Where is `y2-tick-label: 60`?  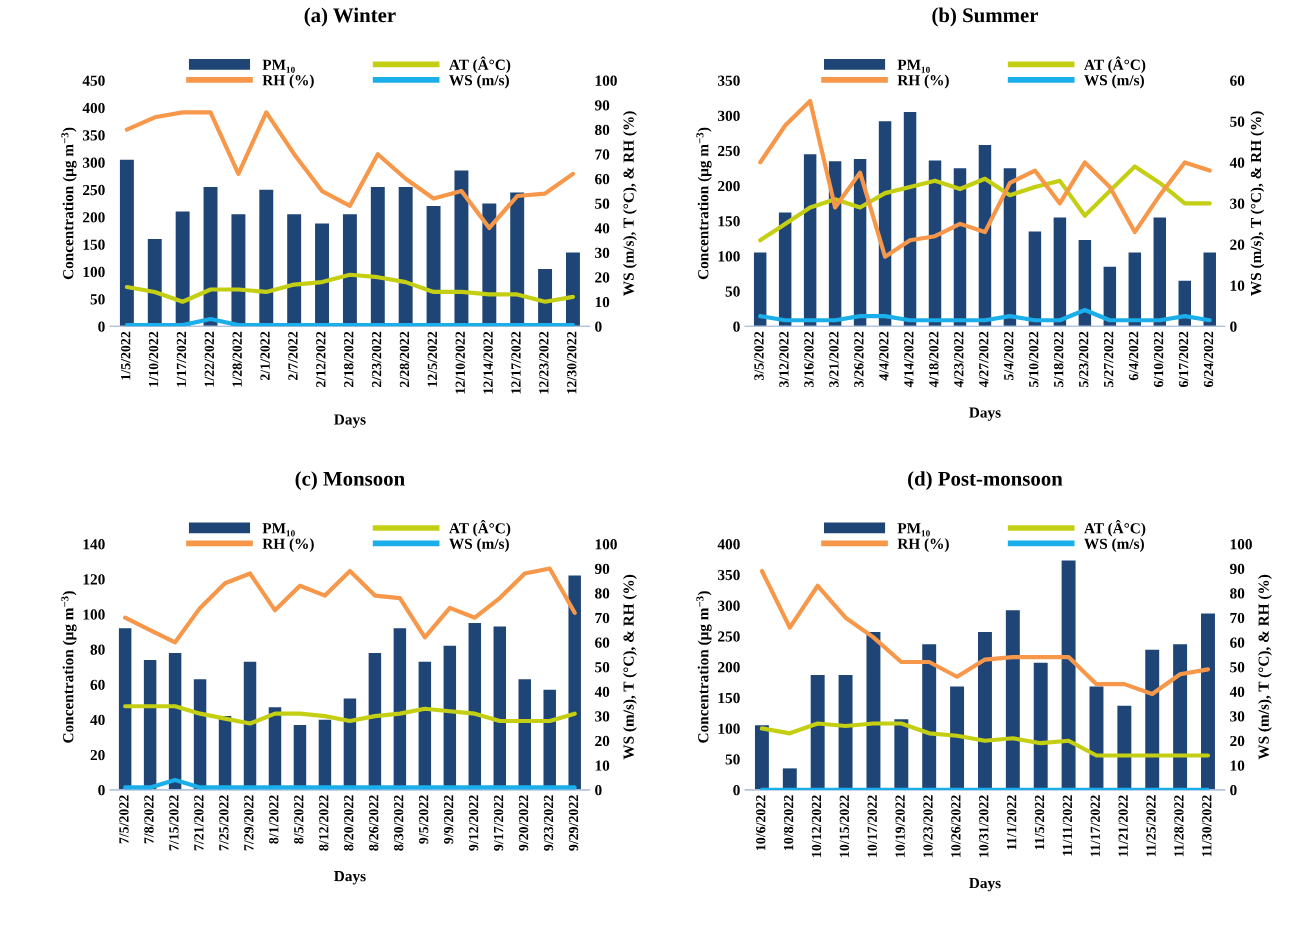
y2-tick-label: 60 is located at coordinates (602, 179).